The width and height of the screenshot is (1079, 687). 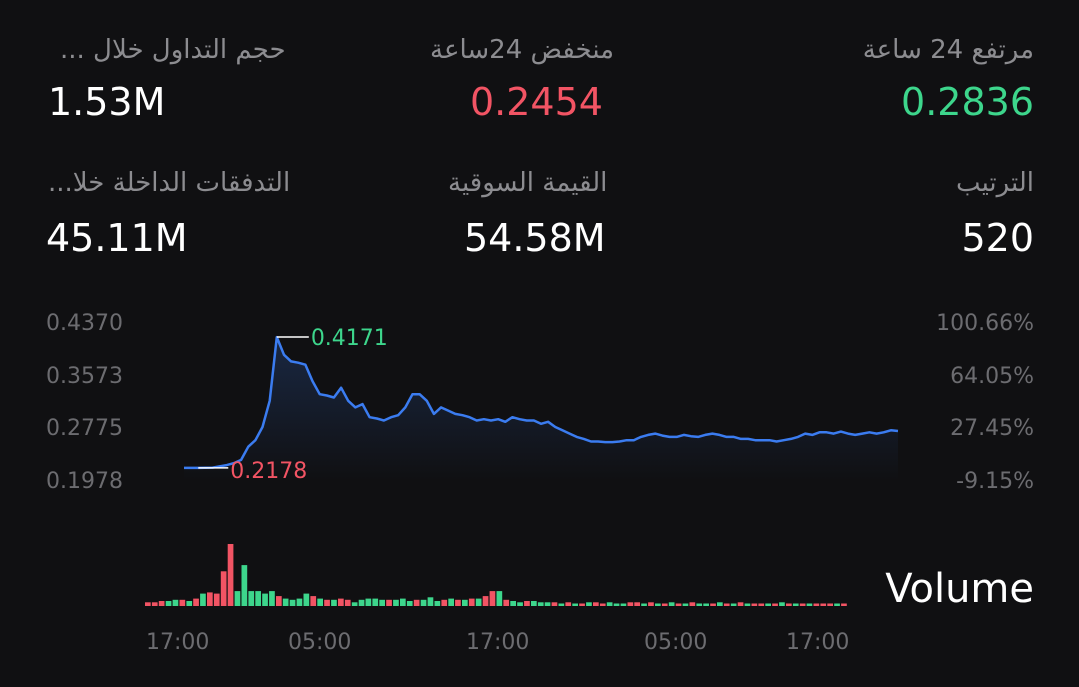 What do you see at coordinates (536, 102) in the screenshot?
I see `stat-low24-value: 0.2454` at bounding box center [536, 102].